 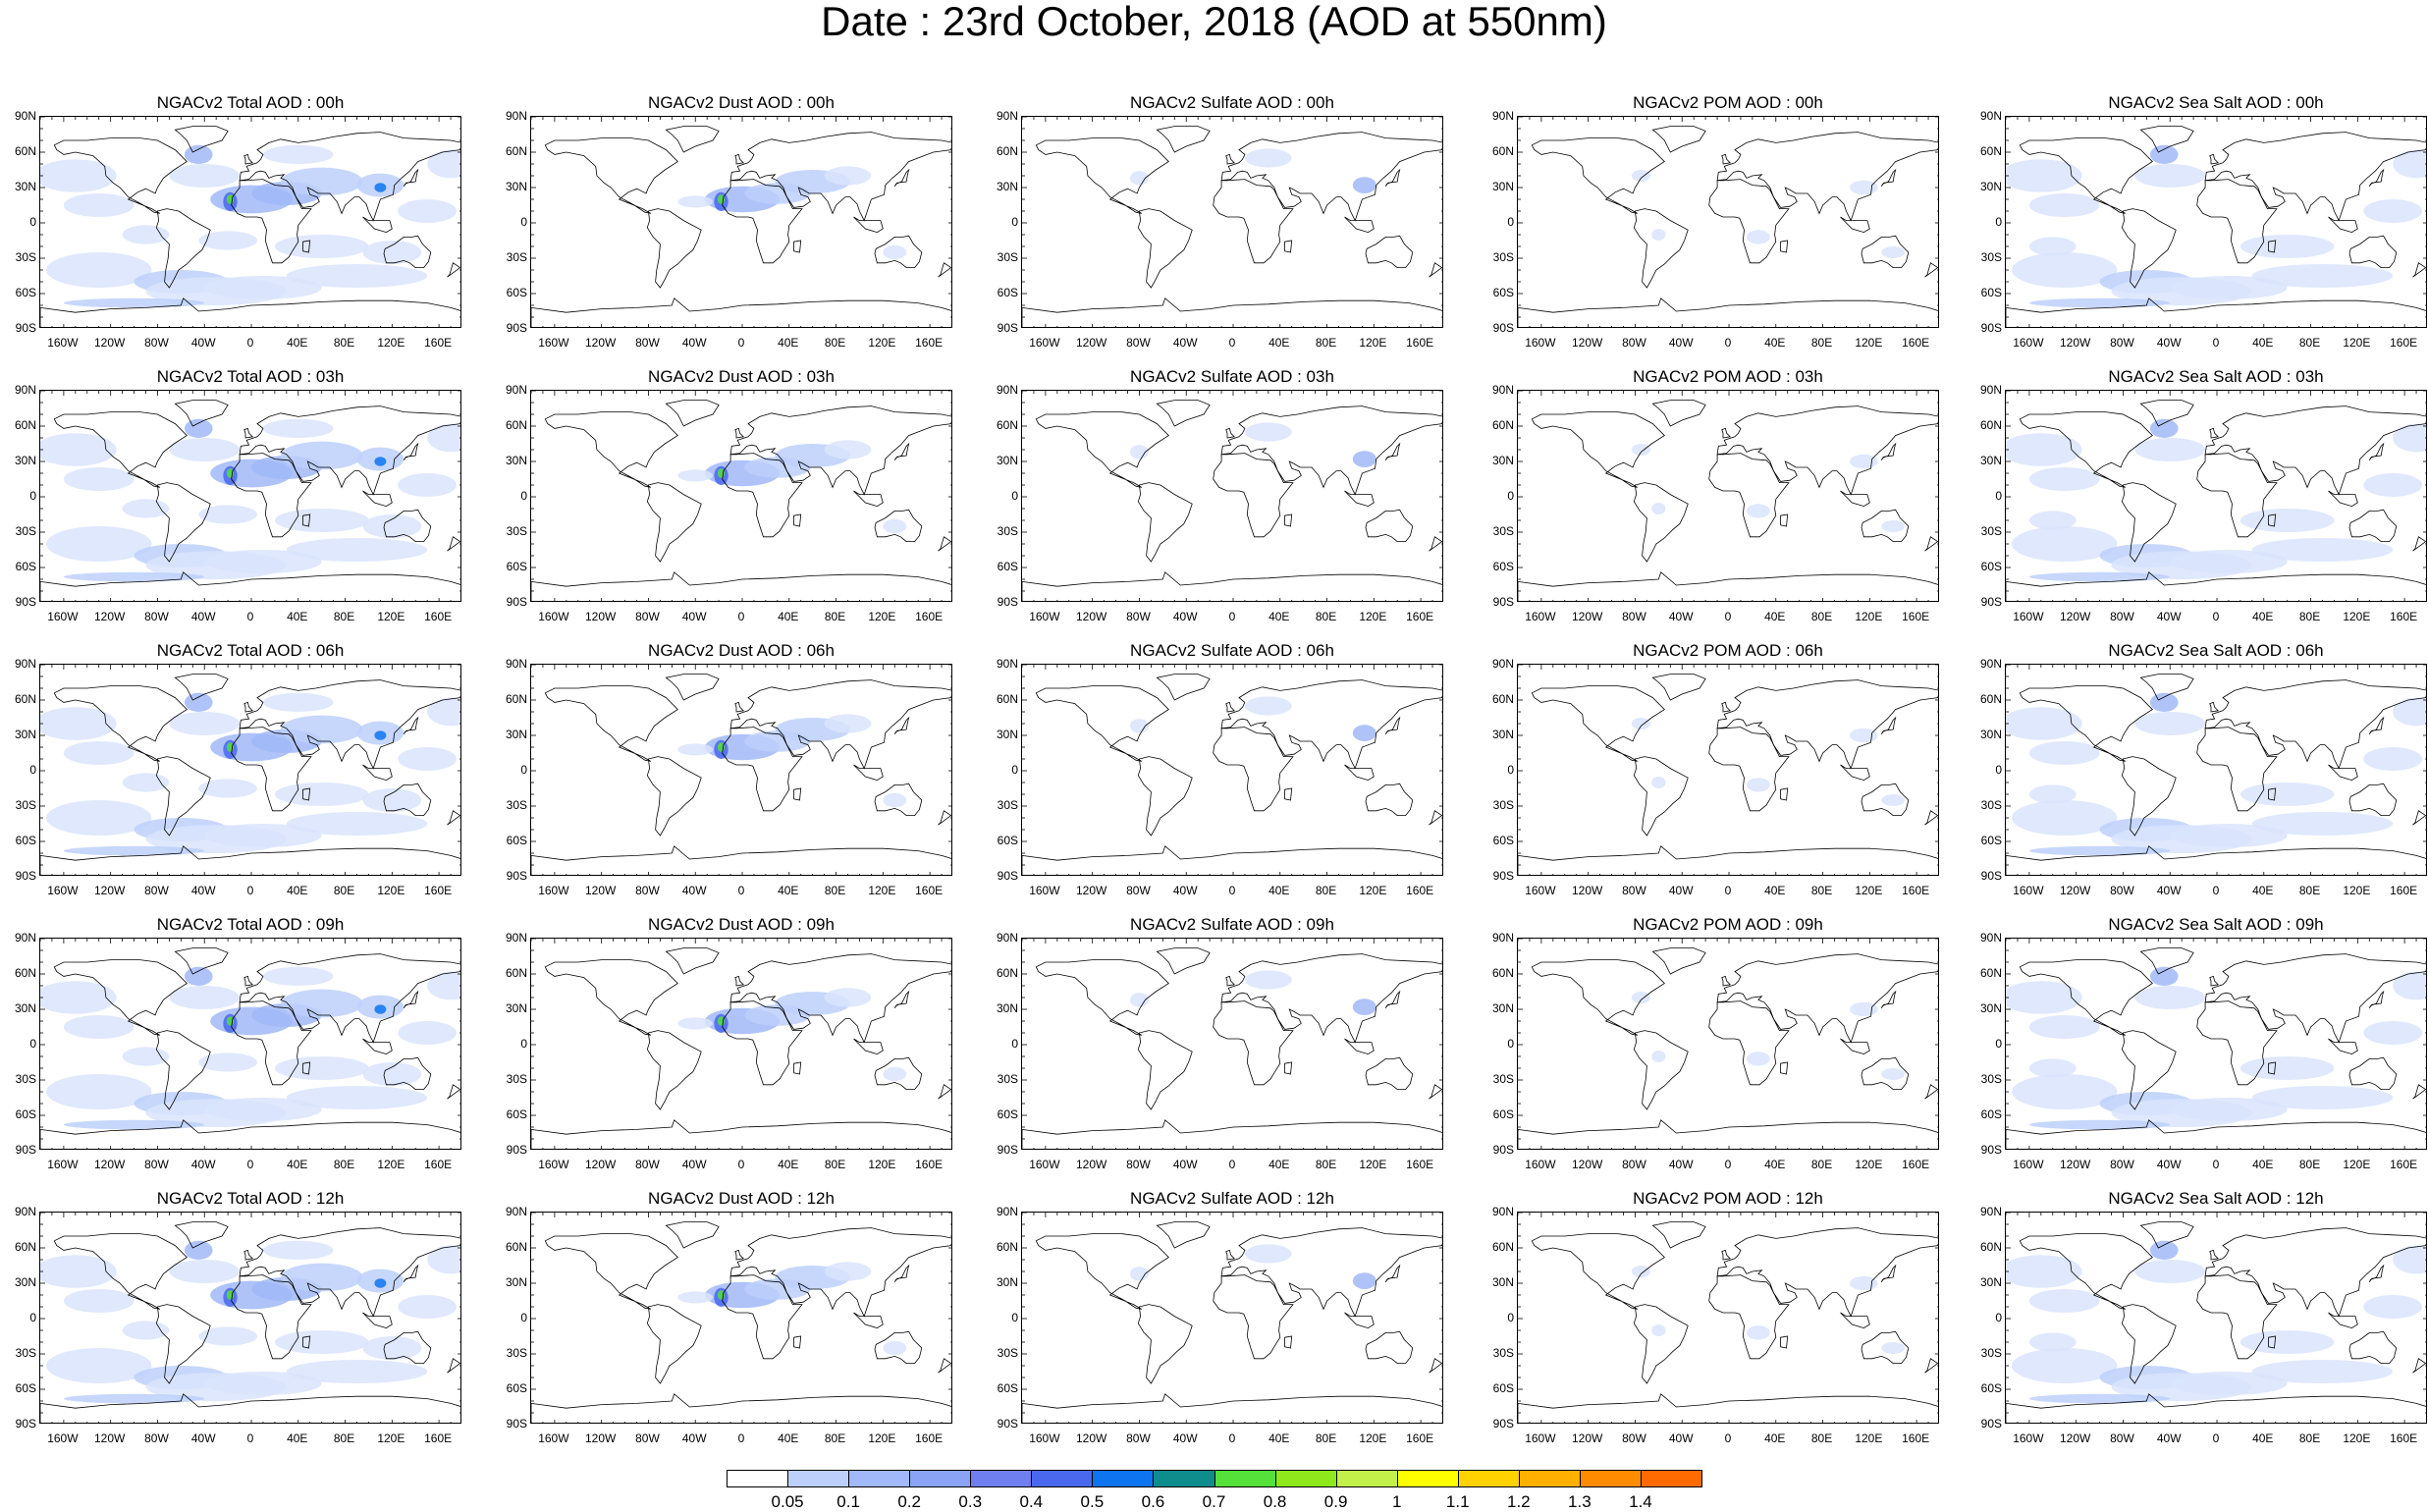 I want to click on map-svg-dust-r3, so click(x=741, y=1044).